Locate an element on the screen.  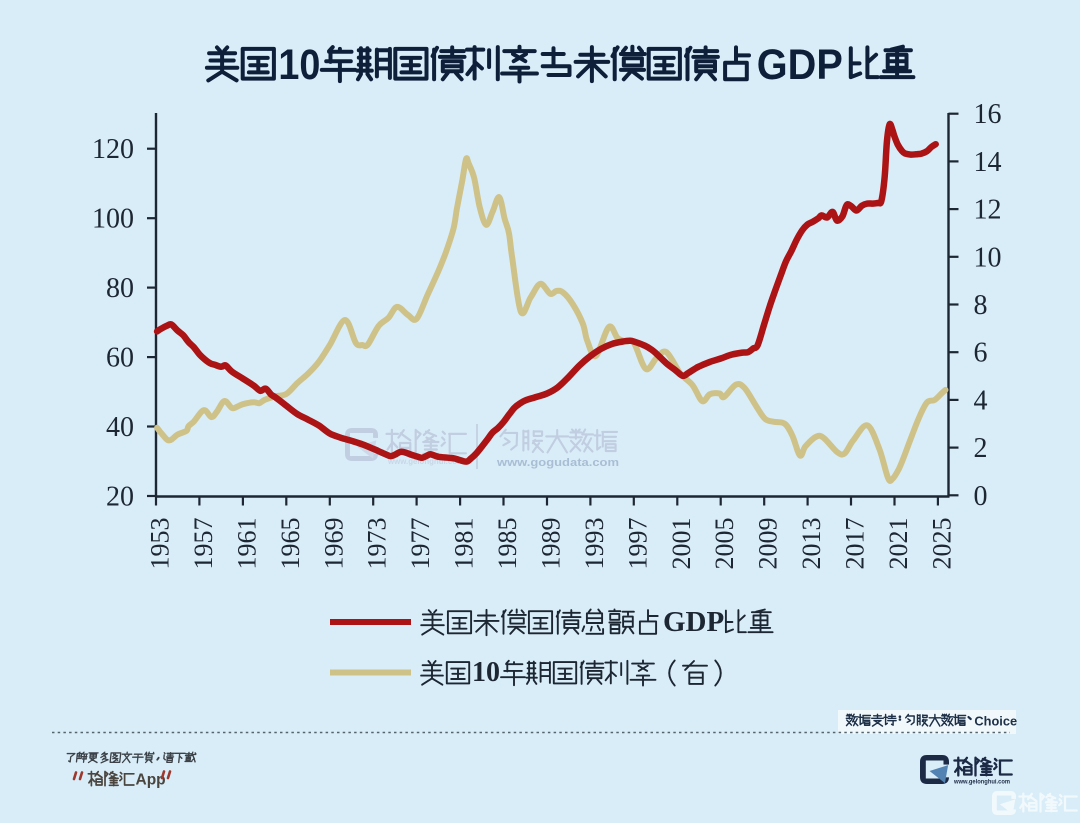
svg-text: 1965 is located at coordinates (290, 544).